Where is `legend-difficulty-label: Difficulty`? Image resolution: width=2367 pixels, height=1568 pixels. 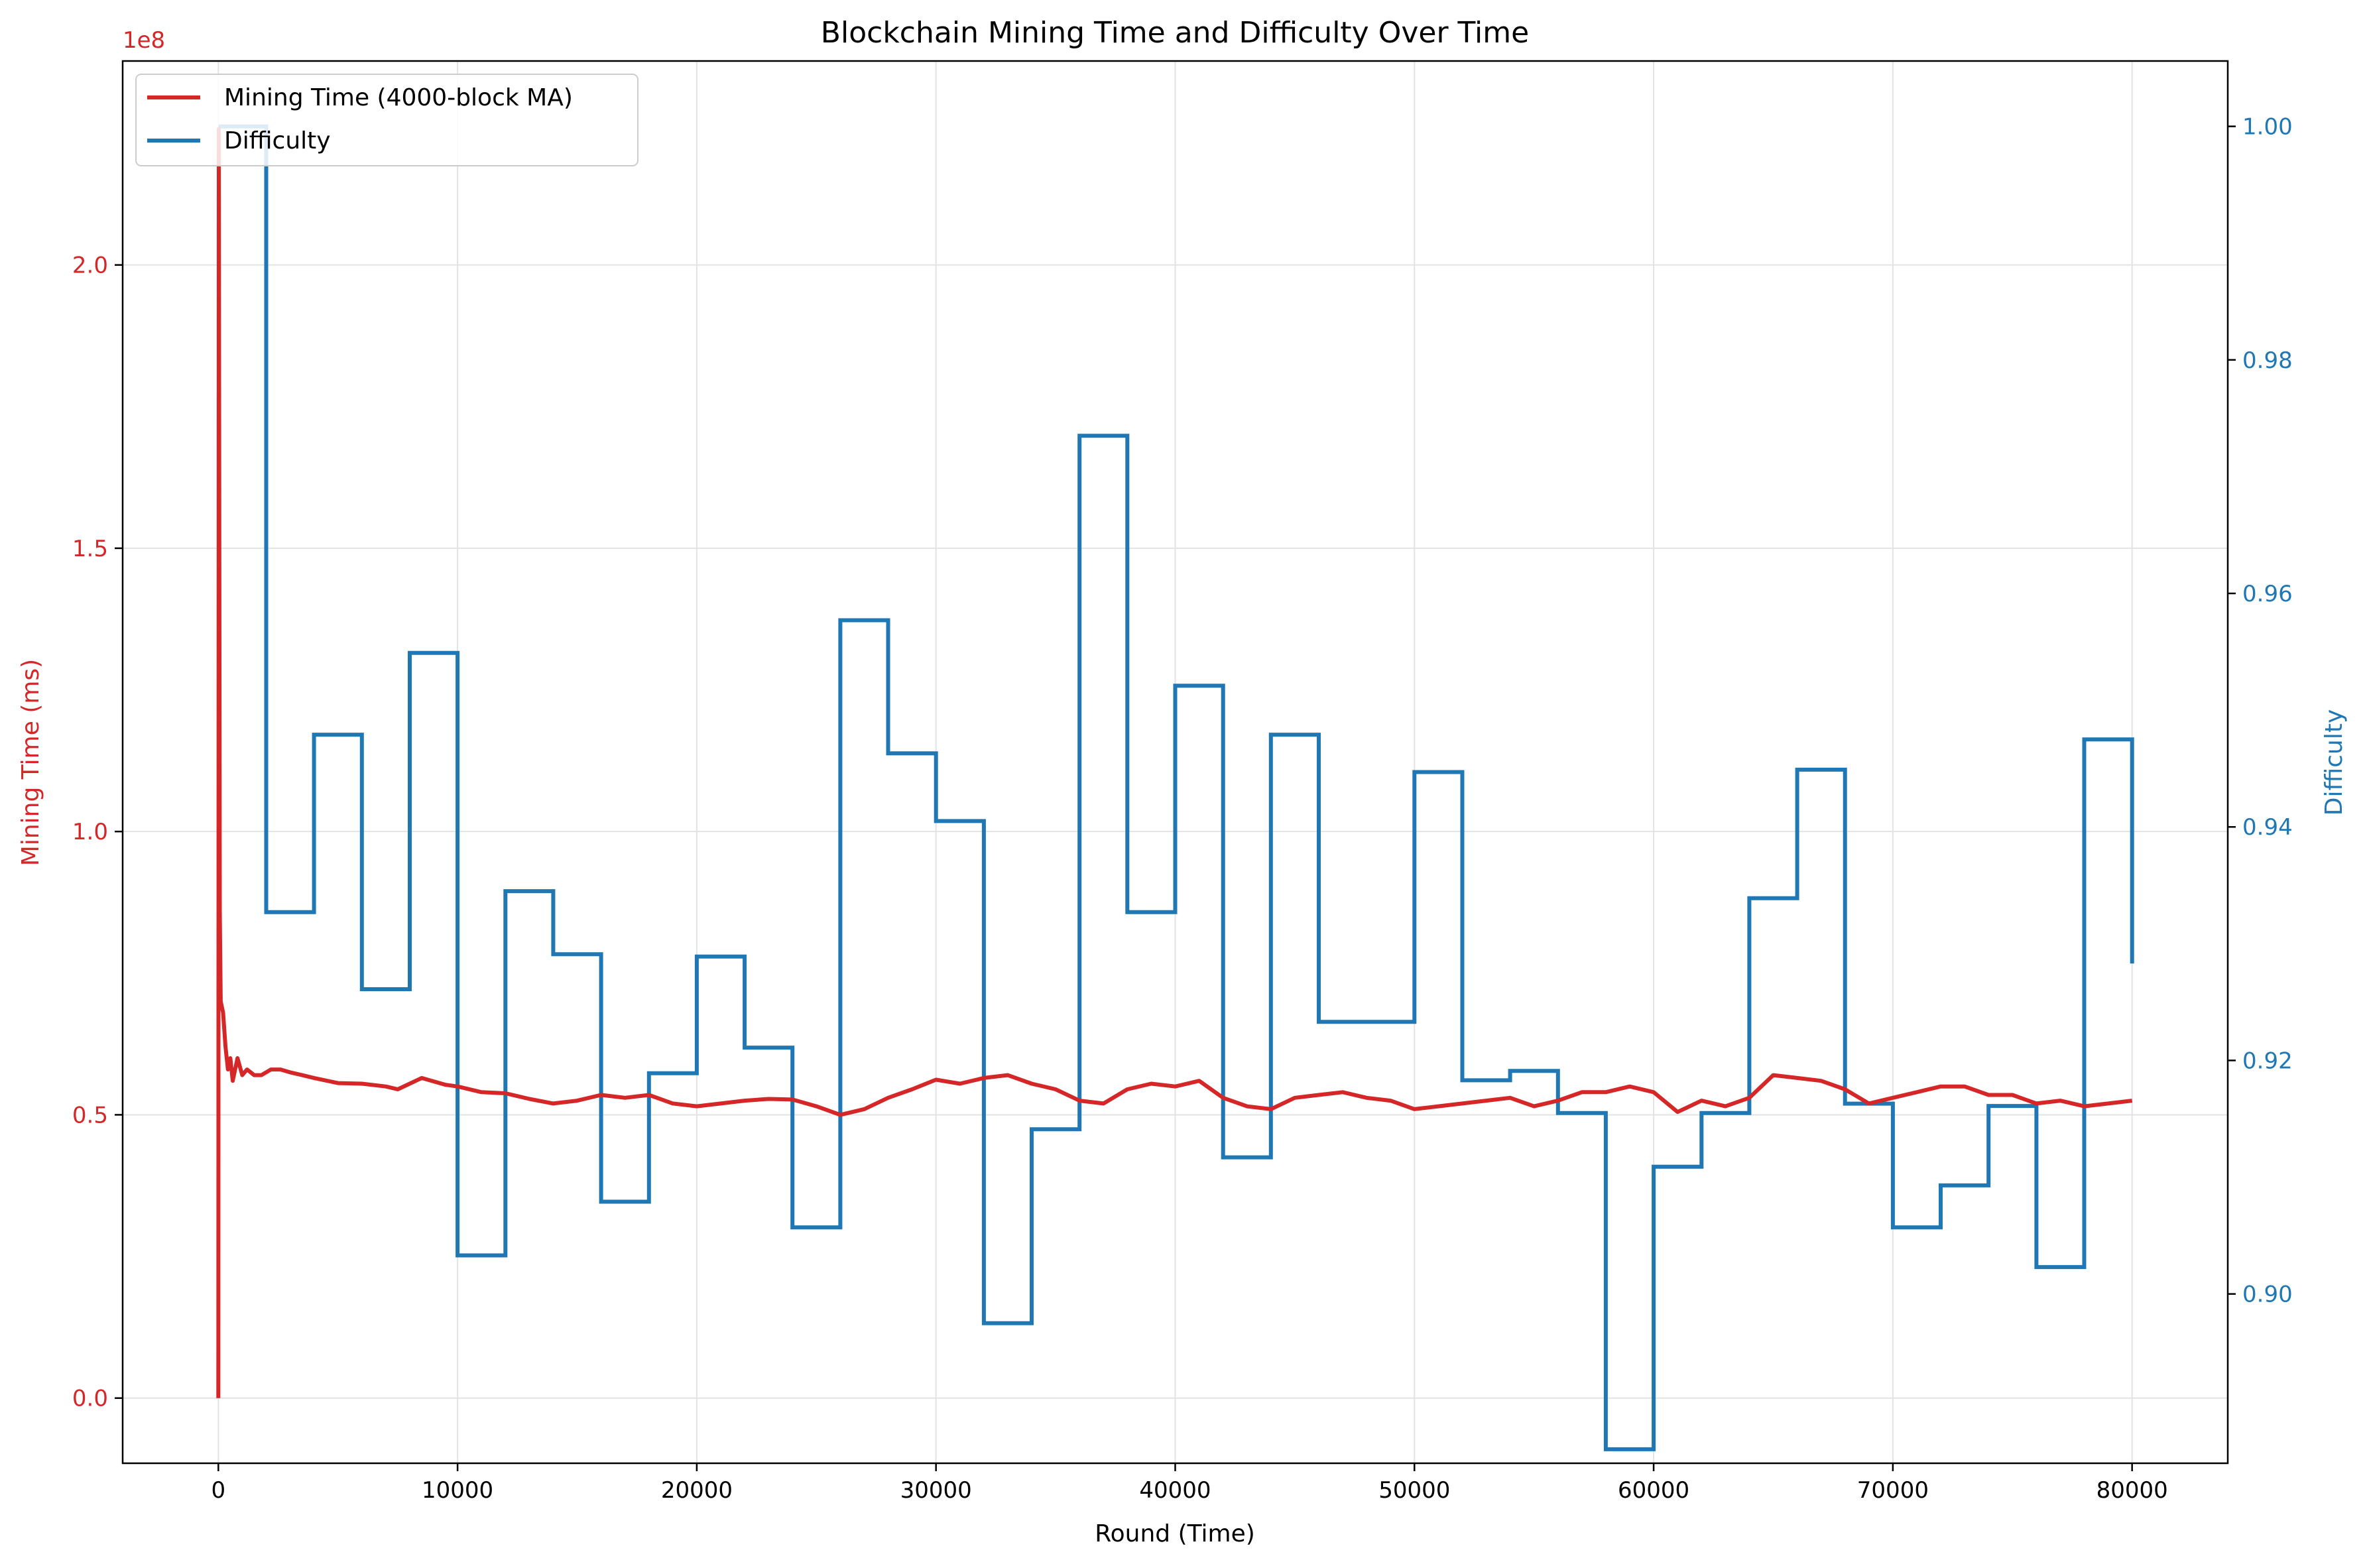
legend-difficulty-label: Difficulty is located at coordinates (277, 140).